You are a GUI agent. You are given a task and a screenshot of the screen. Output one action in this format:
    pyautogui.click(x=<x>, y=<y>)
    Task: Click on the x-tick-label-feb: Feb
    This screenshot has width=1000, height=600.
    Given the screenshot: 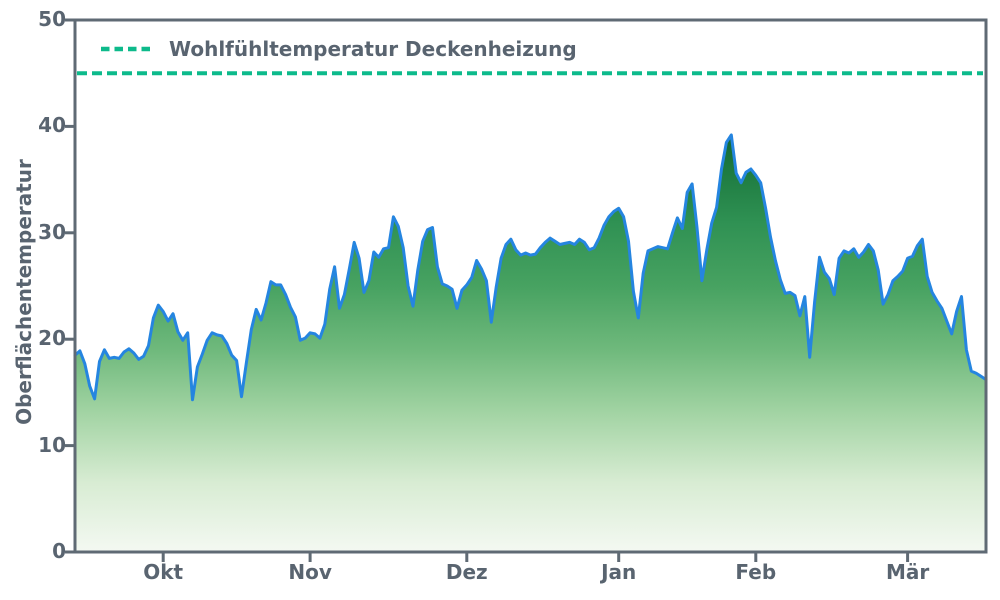 What is the action you would take?
    pyautogui.click(x=756, y=572)
    